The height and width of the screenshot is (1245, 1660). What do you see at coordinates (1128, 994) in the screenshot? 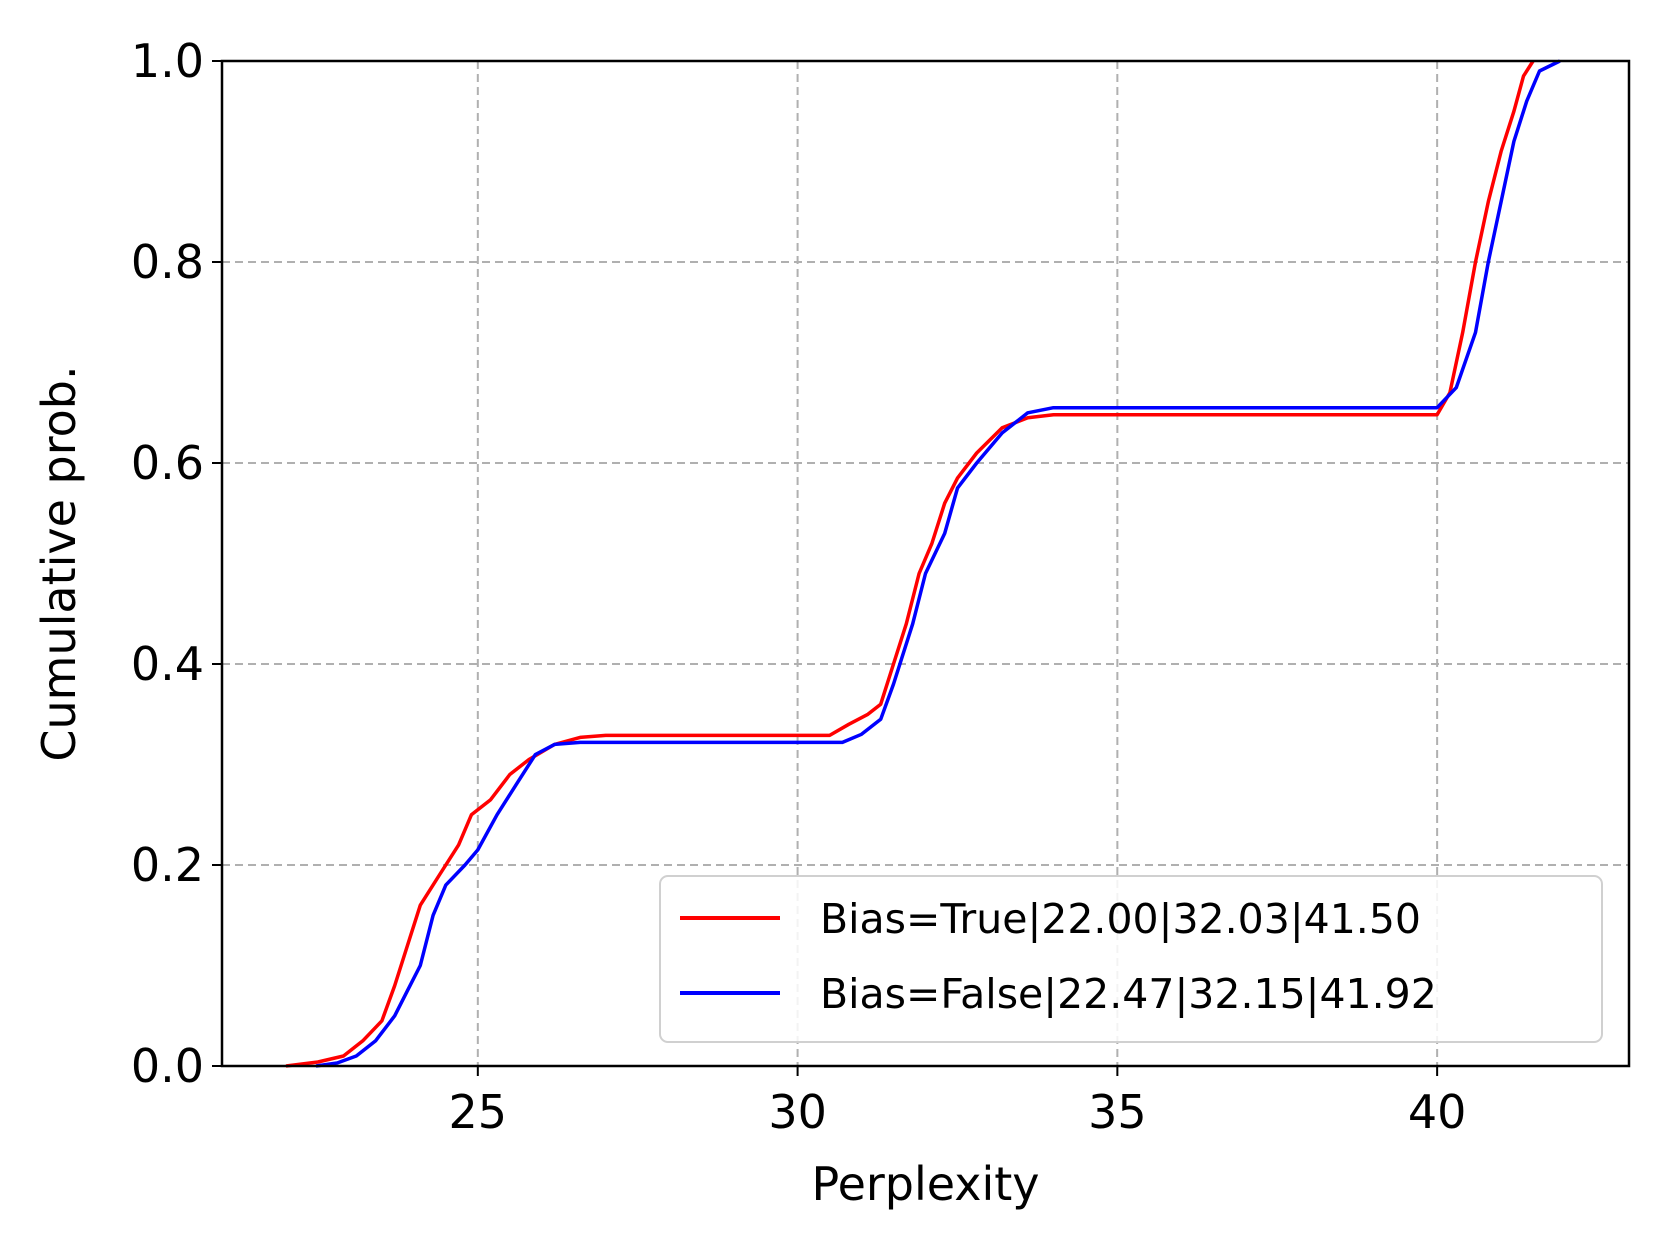
I see `legend-label: Bias=False|22.47|32.15|41.92` at bounding box center [1128, 994].